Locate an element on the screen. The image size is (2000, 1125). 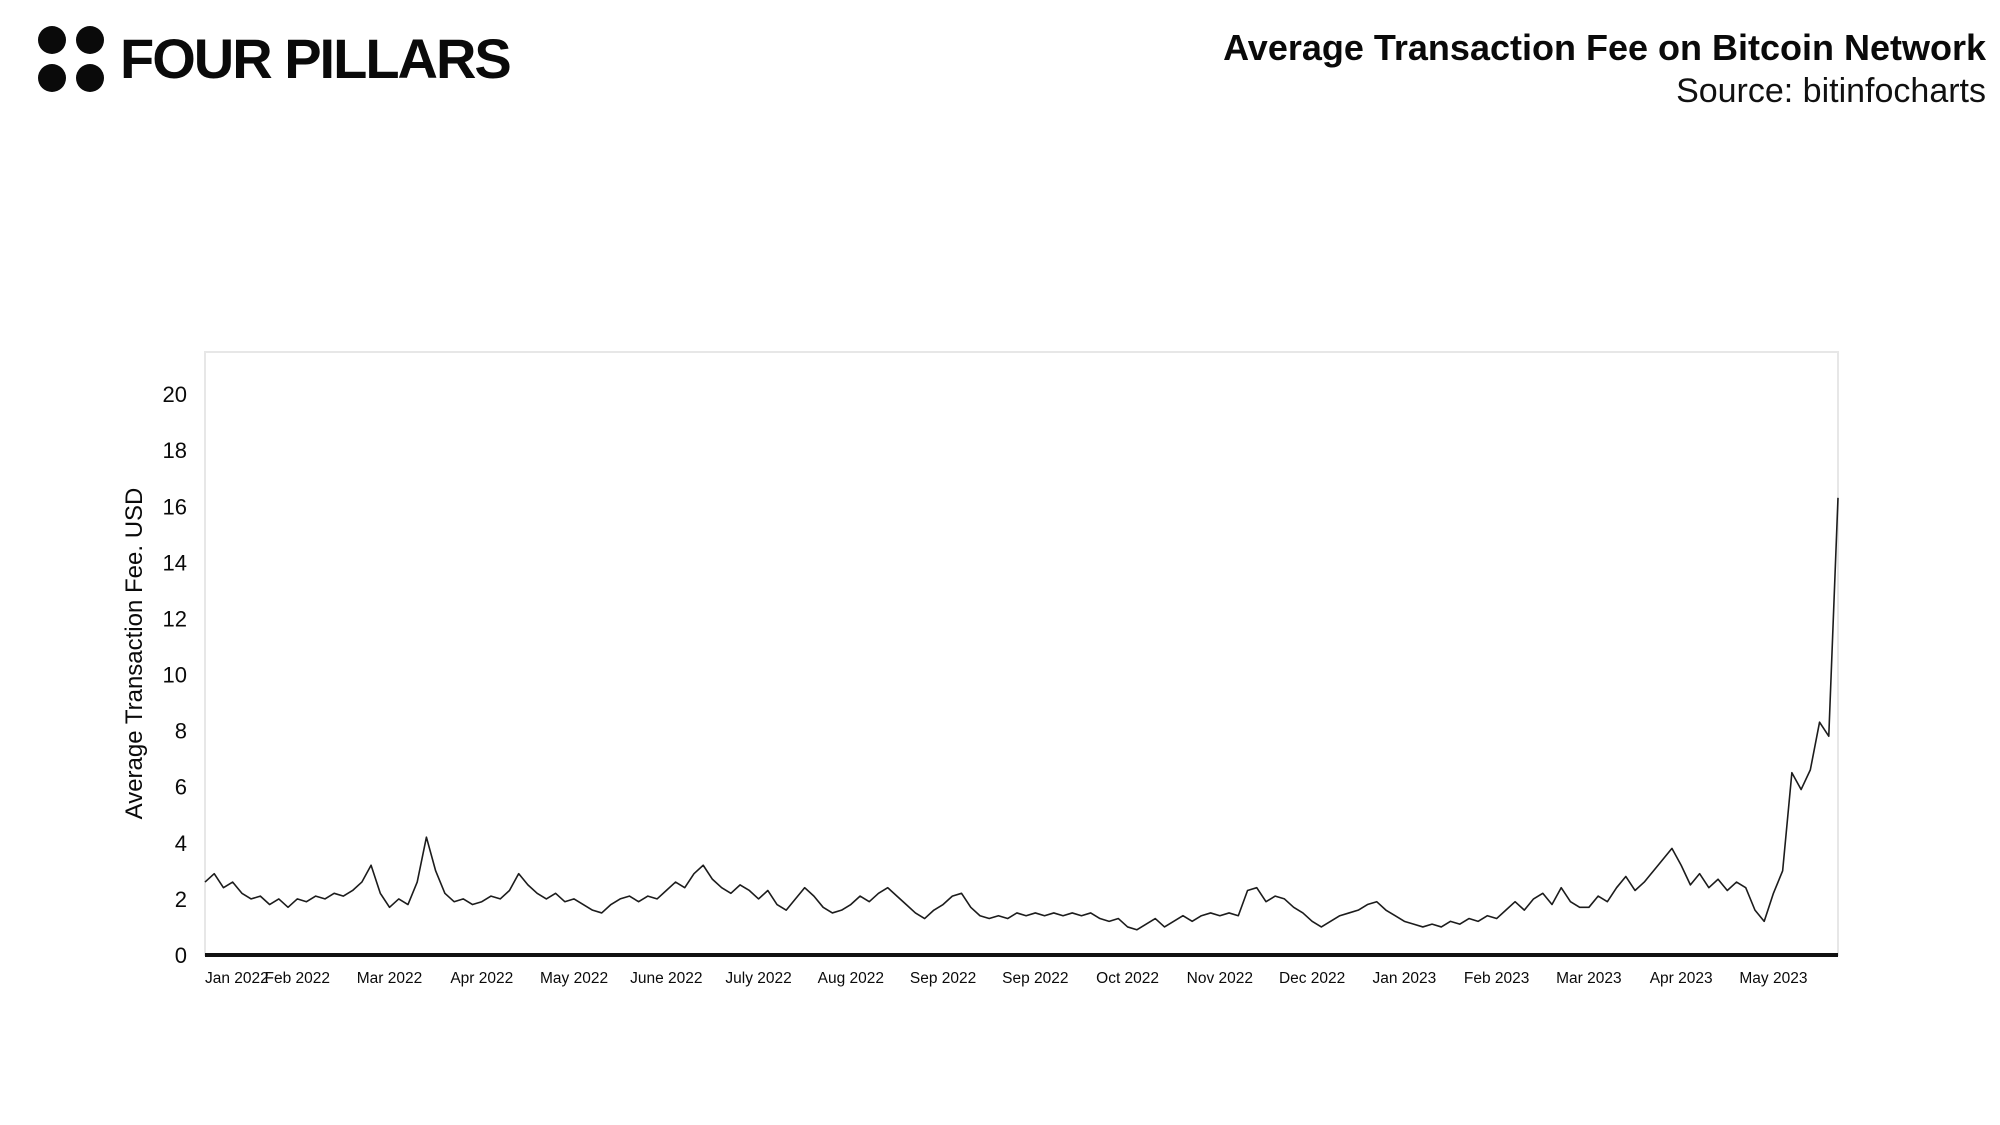
svg-text: Jan 2023 is located at coordinates (1404, 978).